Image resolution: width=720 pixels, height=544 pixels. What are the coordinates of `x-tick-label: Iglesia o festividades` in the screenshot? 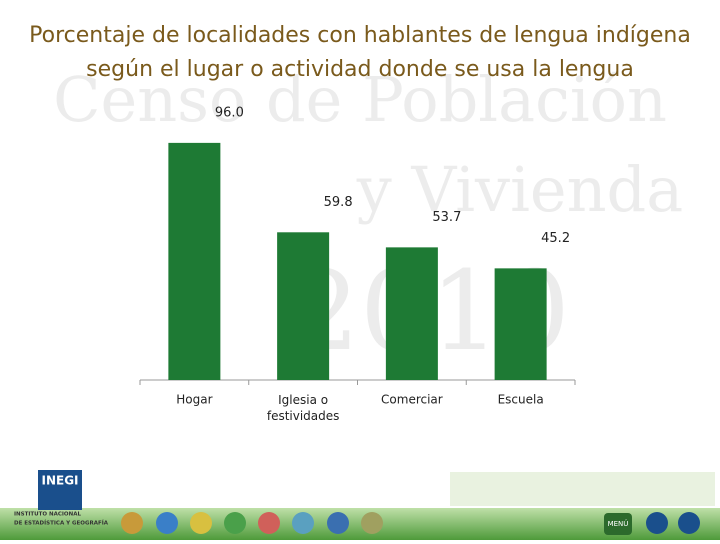 It's located at (303, 408).